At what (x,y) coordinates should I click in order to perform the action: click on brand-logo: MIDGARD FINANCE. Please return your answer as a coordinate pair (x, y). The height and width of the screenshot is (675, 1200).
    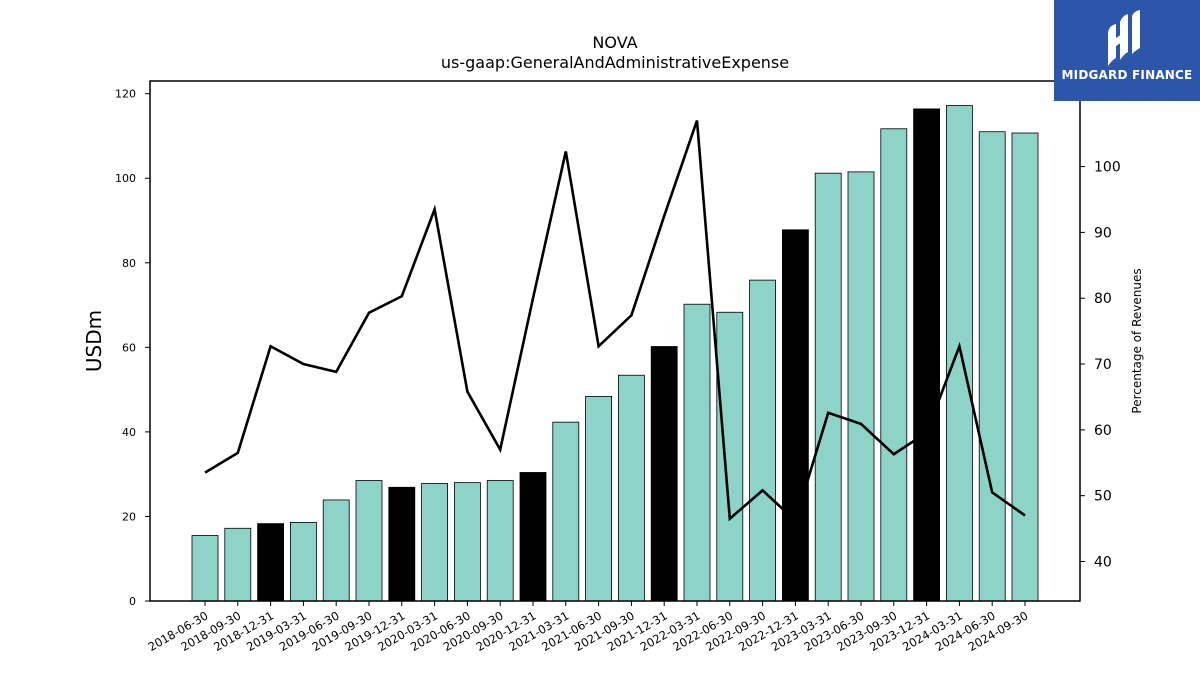
    Looking at the image, I should click on (1127, 50).